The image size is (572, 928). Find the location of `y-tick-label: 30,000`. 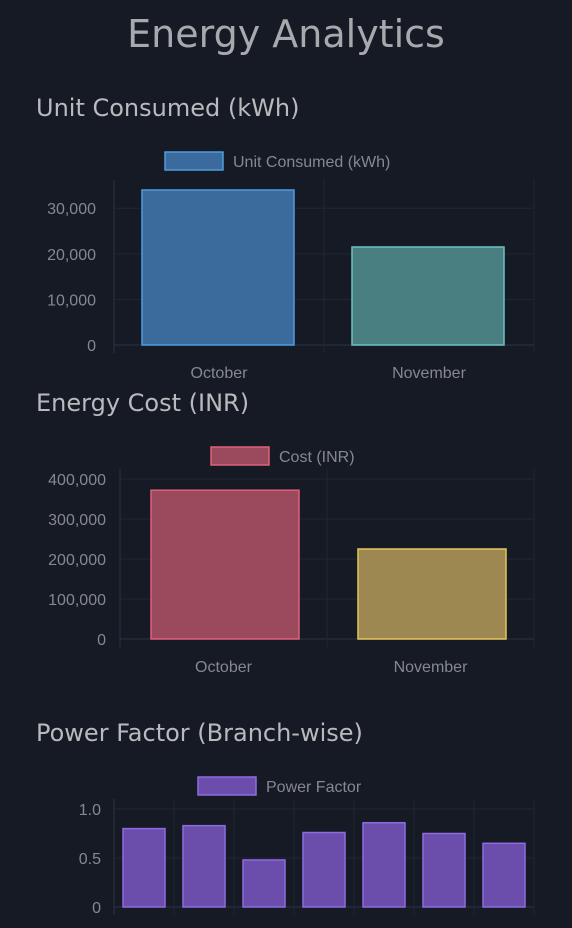

y-tick-label: 30,000 is located at coordinates (71, 209).